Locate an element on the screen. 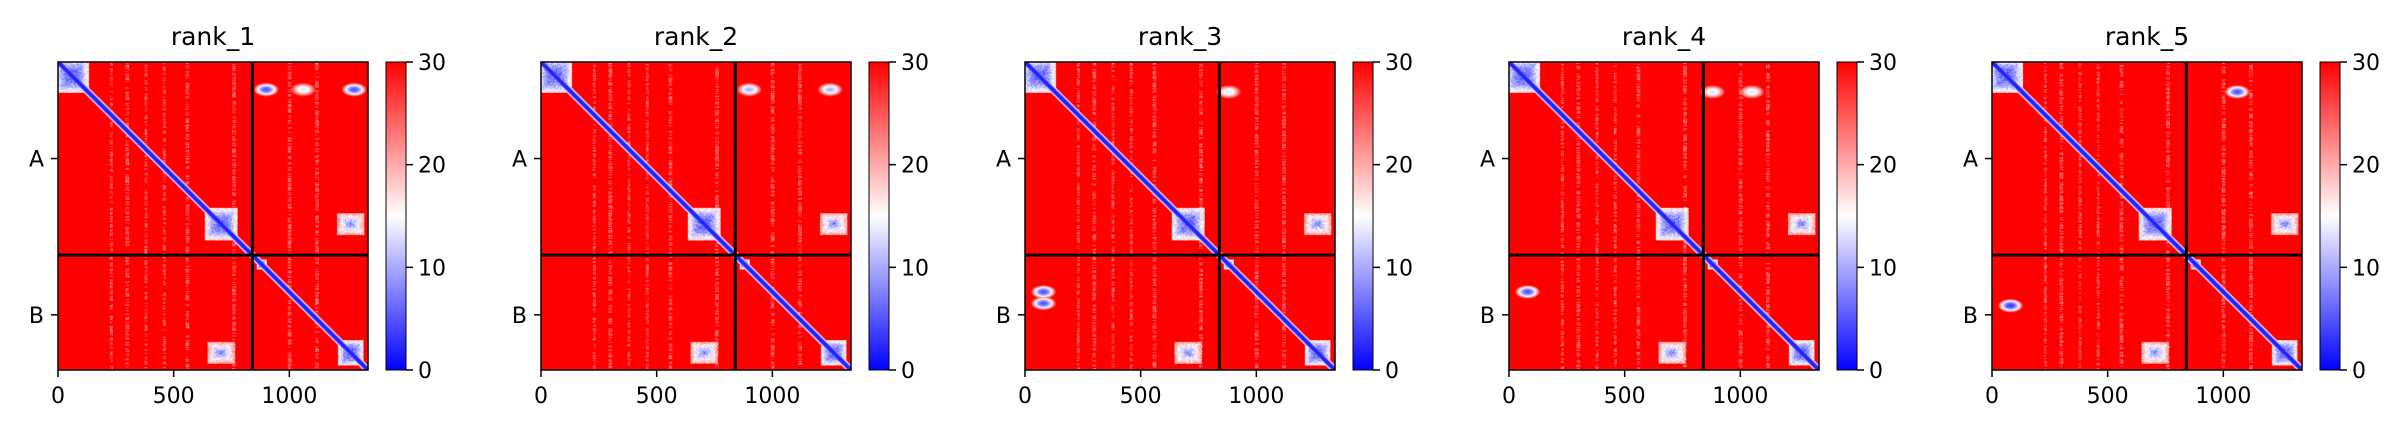 This screenshot has height=438, width=2401. panel-title: rank_2 is located at coordinates (696, 36).